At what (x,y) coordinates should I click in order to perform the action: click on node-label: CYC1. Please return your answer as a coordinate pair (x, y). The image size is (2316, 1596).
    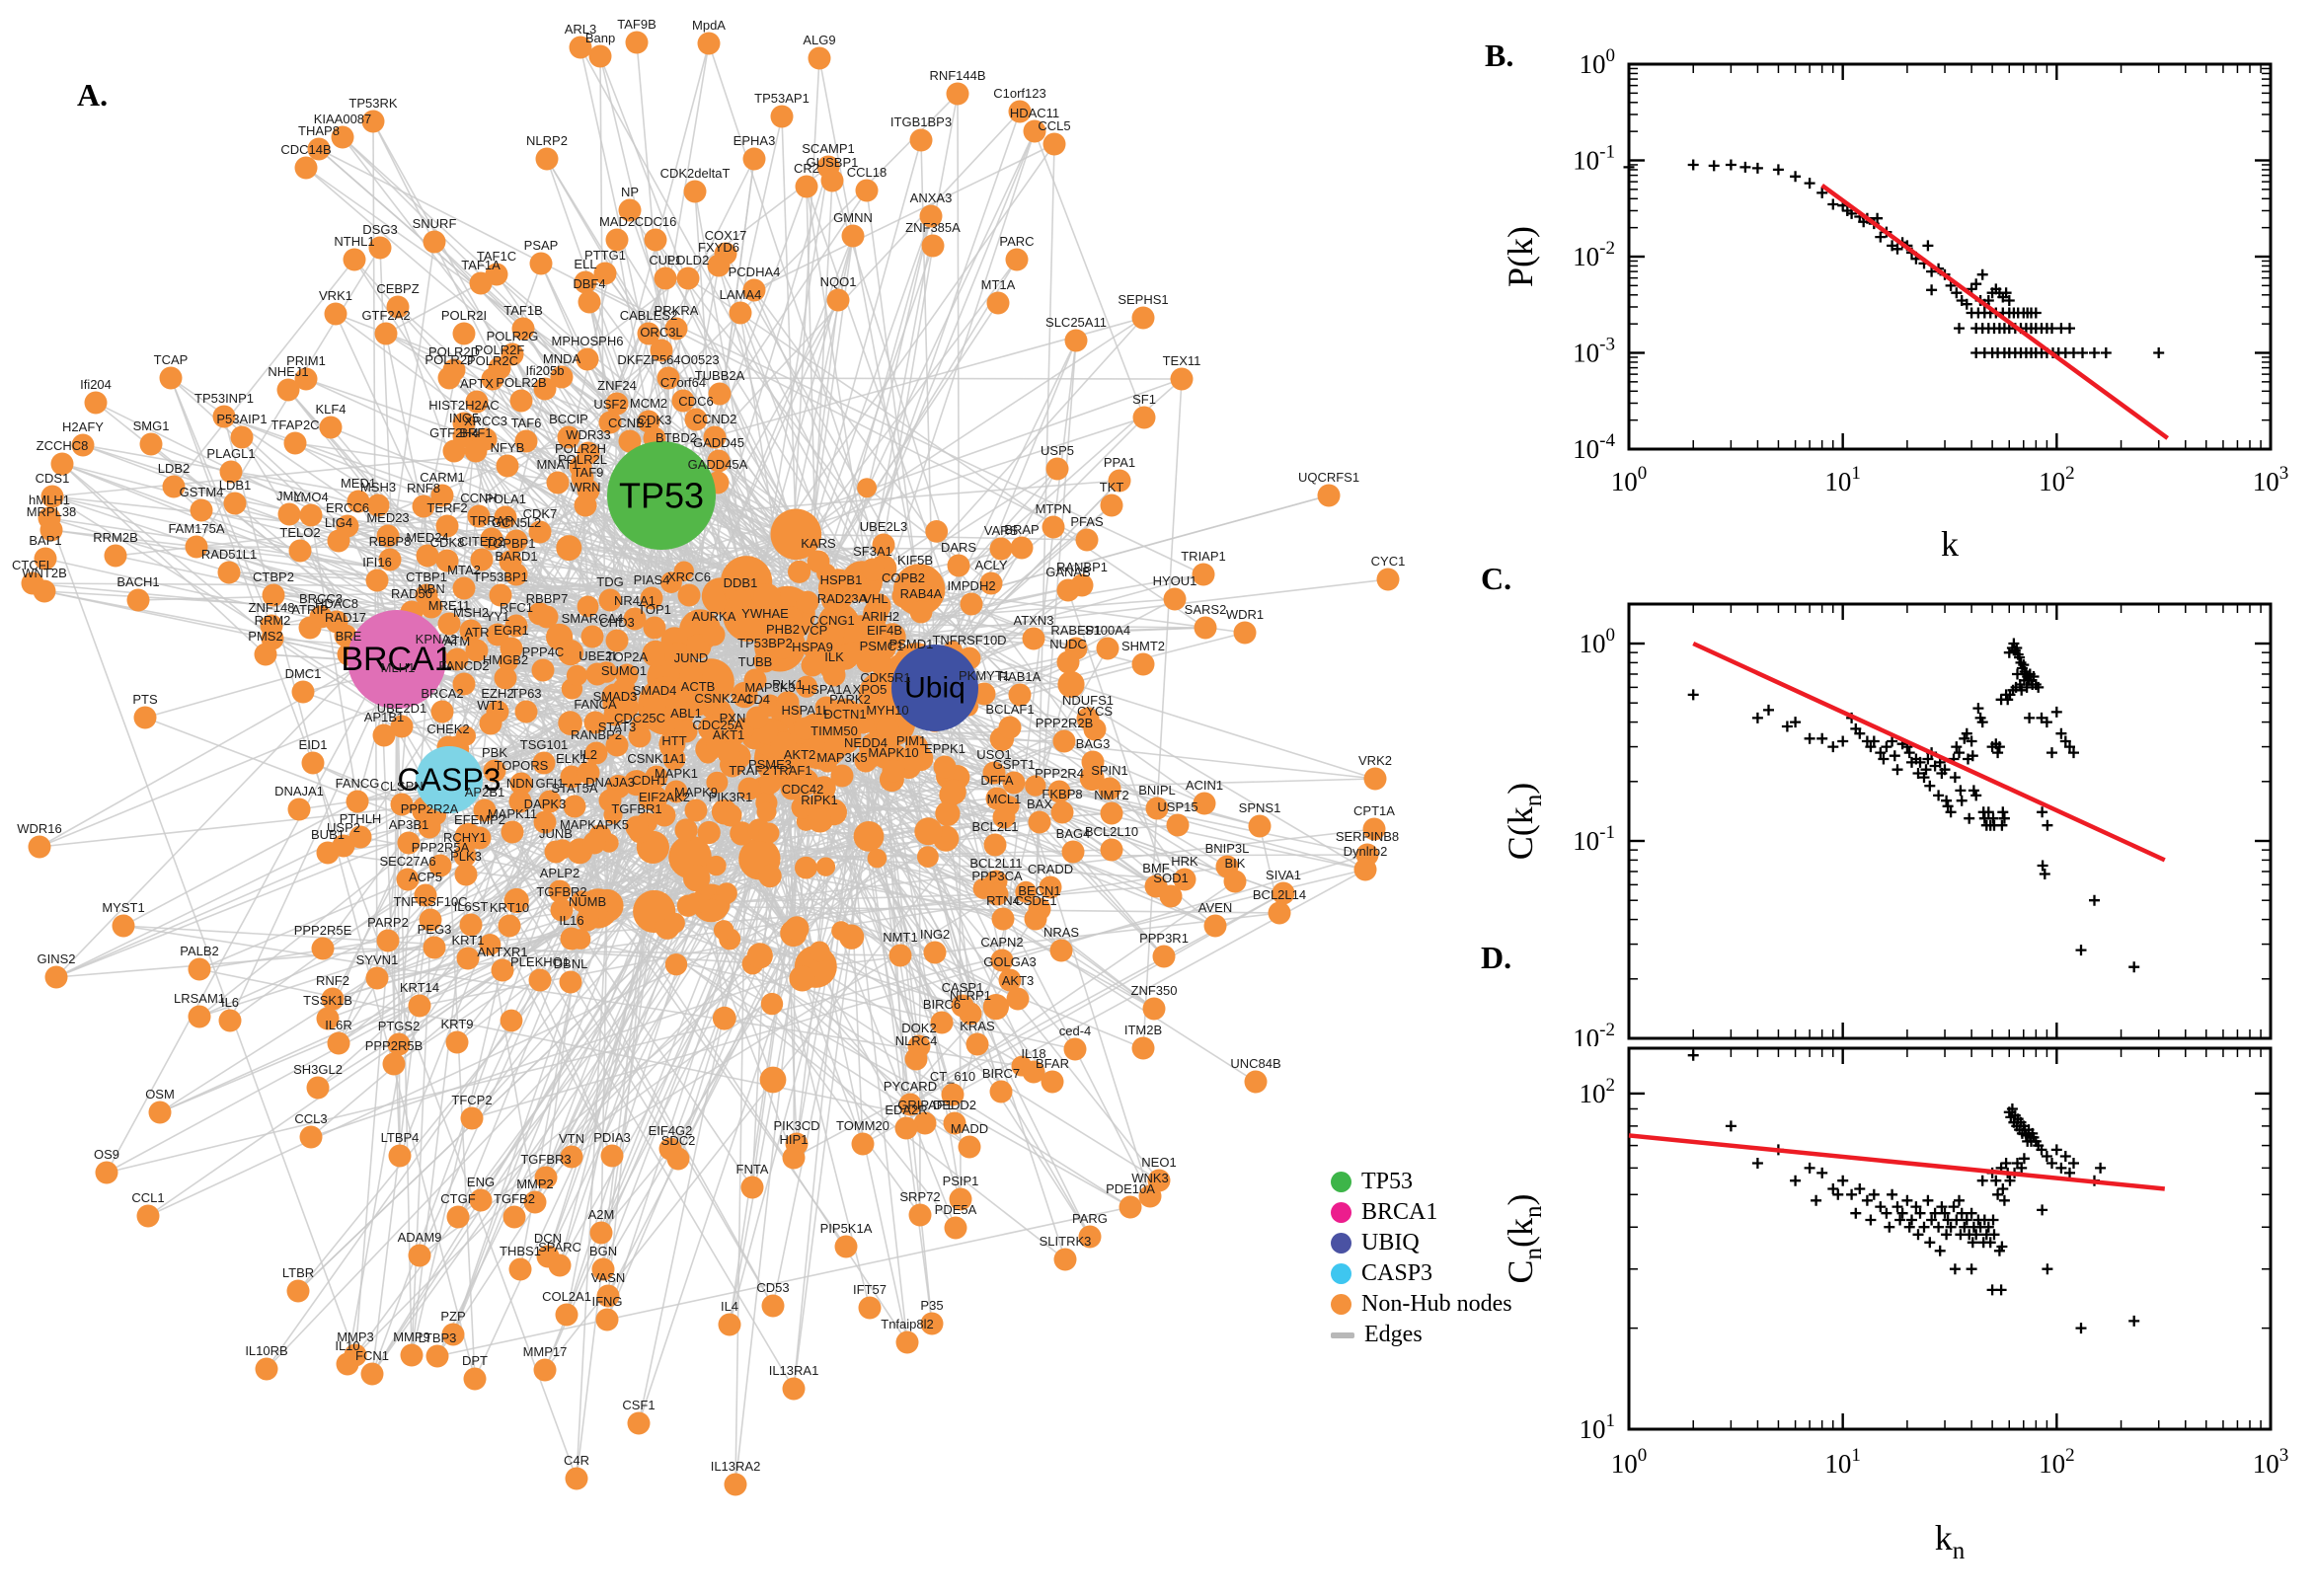
    Looking at the image, I should click on (1388, 561).